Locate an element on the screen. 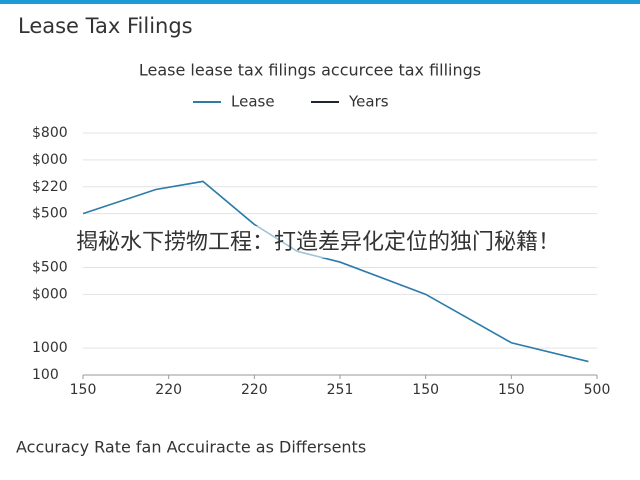  y-tick-label: 100 is located at coordinates (45, 375).